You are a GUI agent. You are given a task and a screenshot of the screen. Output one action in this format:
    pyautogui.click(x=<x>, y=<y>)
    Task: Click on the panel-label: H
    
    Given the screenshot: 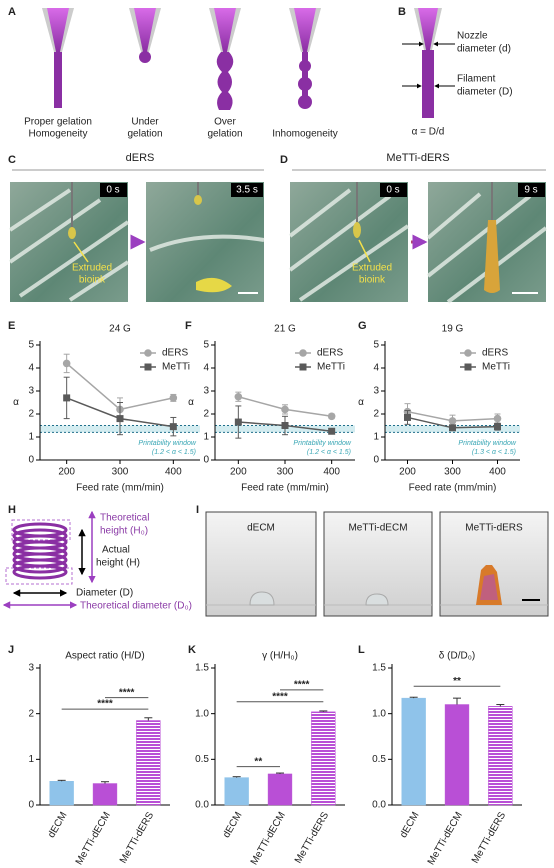 What is the action you would take?
    pyautogui.click(x=12, y=510)
    